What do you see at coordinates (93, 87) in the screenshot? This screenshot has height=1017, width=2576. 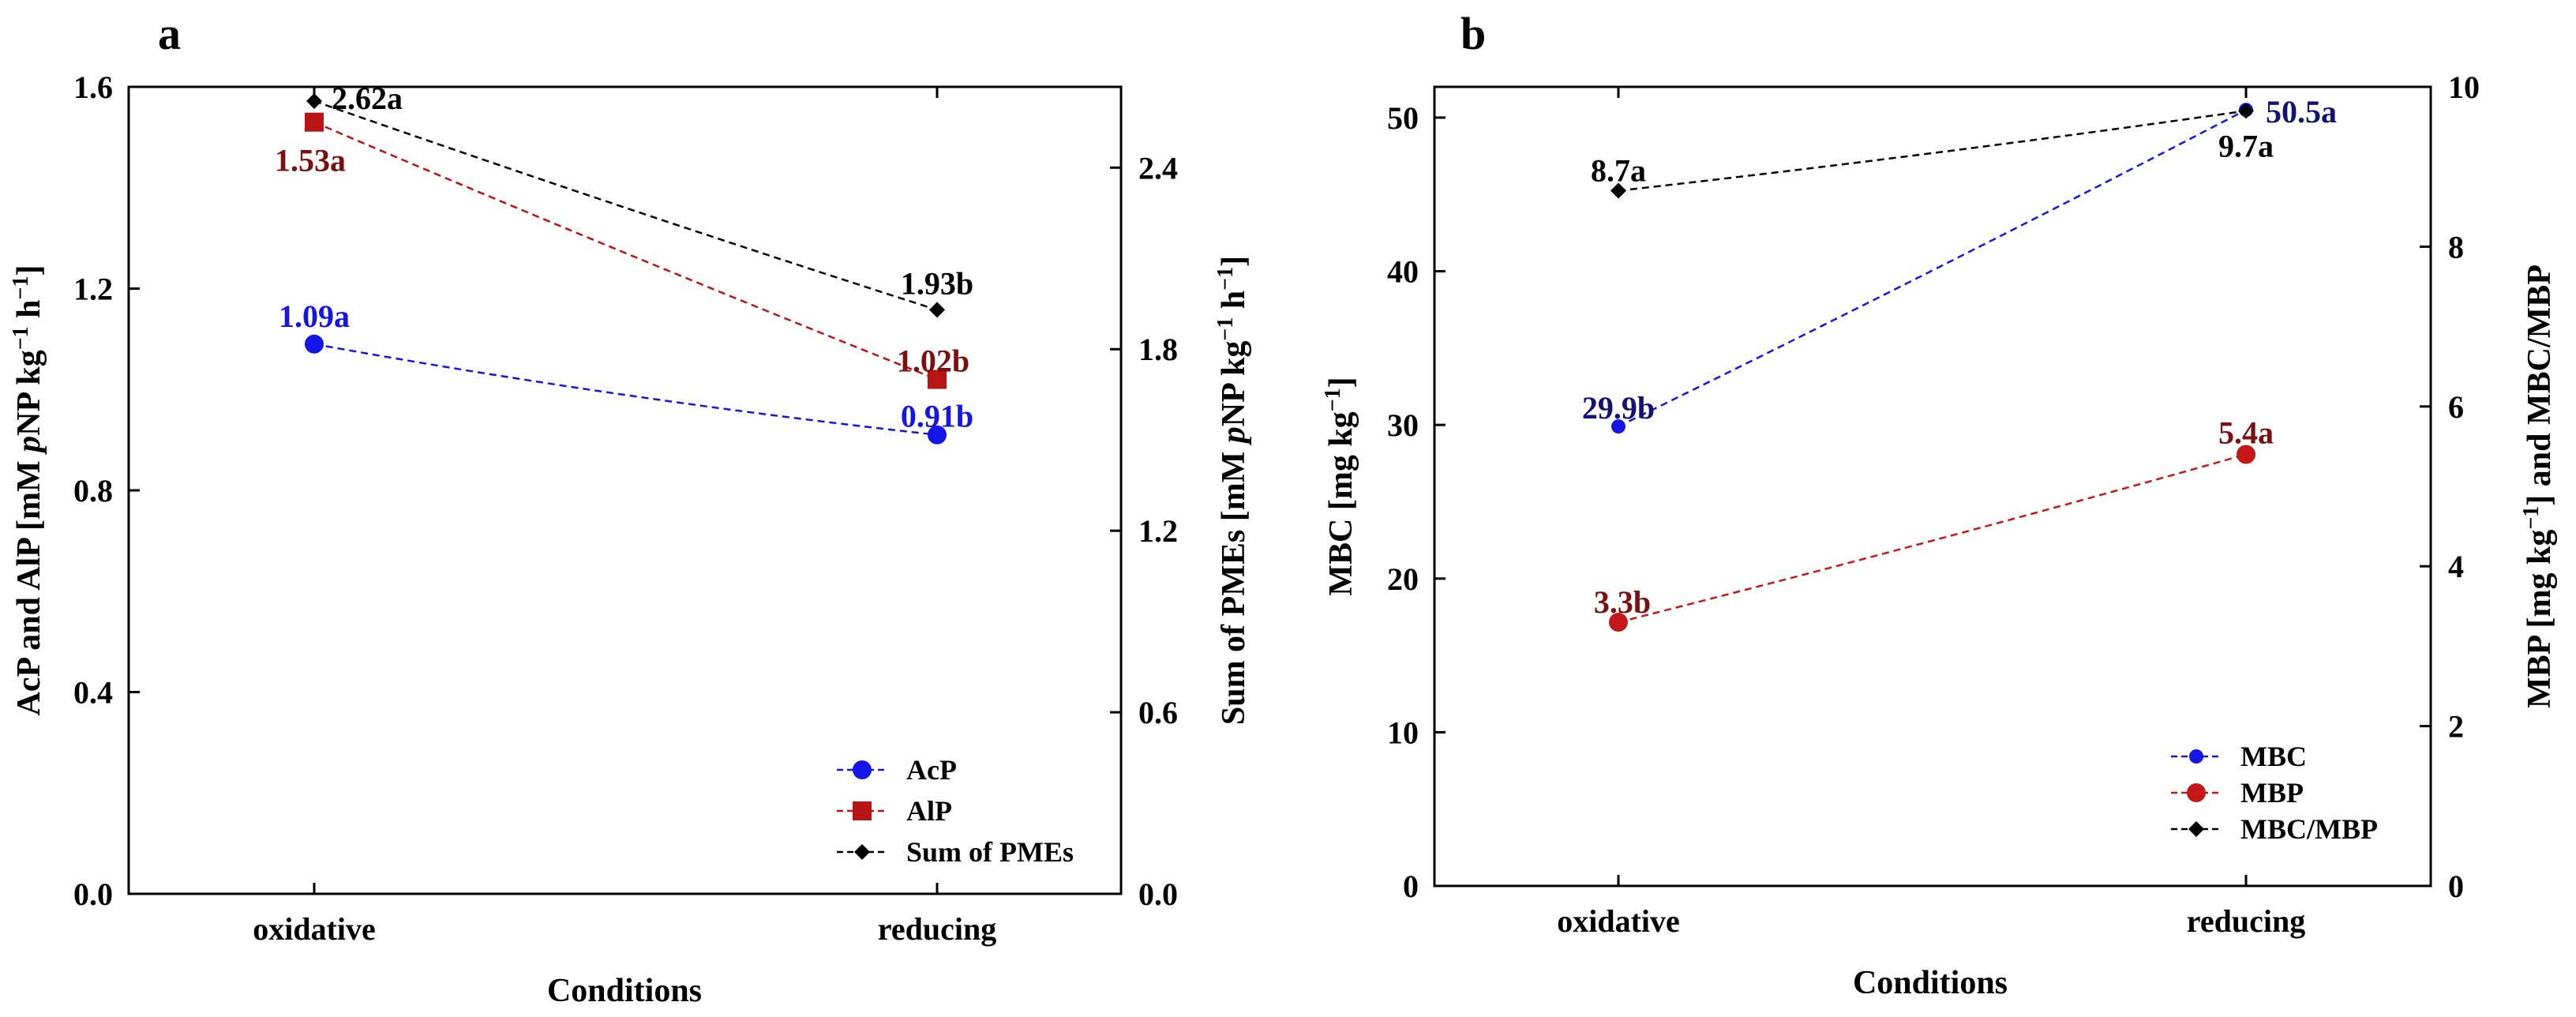 I see `left-y-tick-label: 1.6` at bounding box center [93, 87].